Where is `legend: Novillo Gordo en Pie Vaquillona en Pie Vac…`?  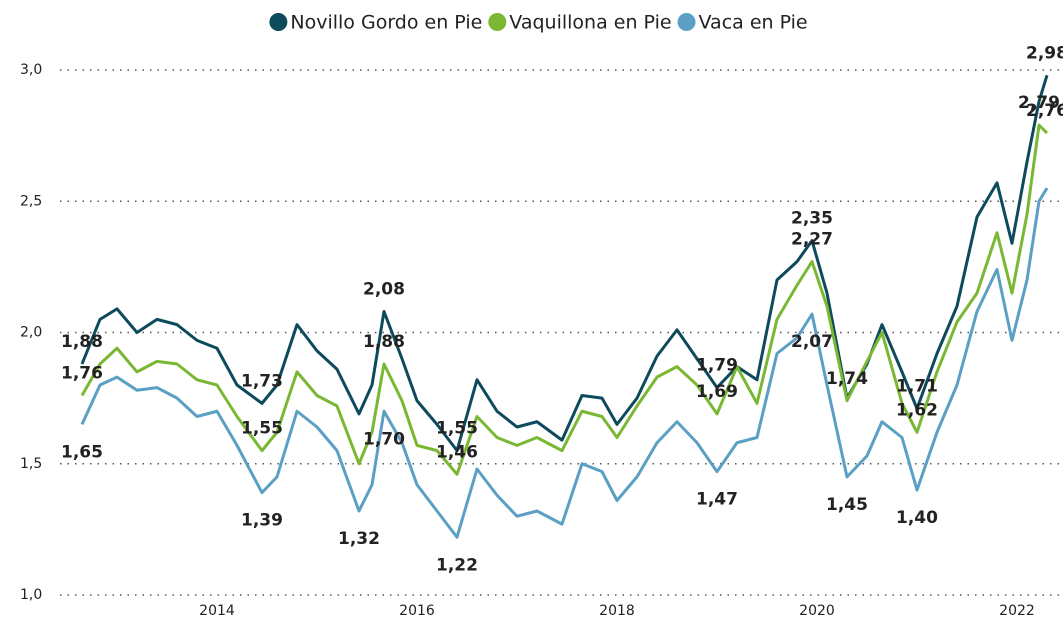
legend: Novillo Gordo en Pie Vaquillona en Pie Vac… is located at coordinates (538, 23).